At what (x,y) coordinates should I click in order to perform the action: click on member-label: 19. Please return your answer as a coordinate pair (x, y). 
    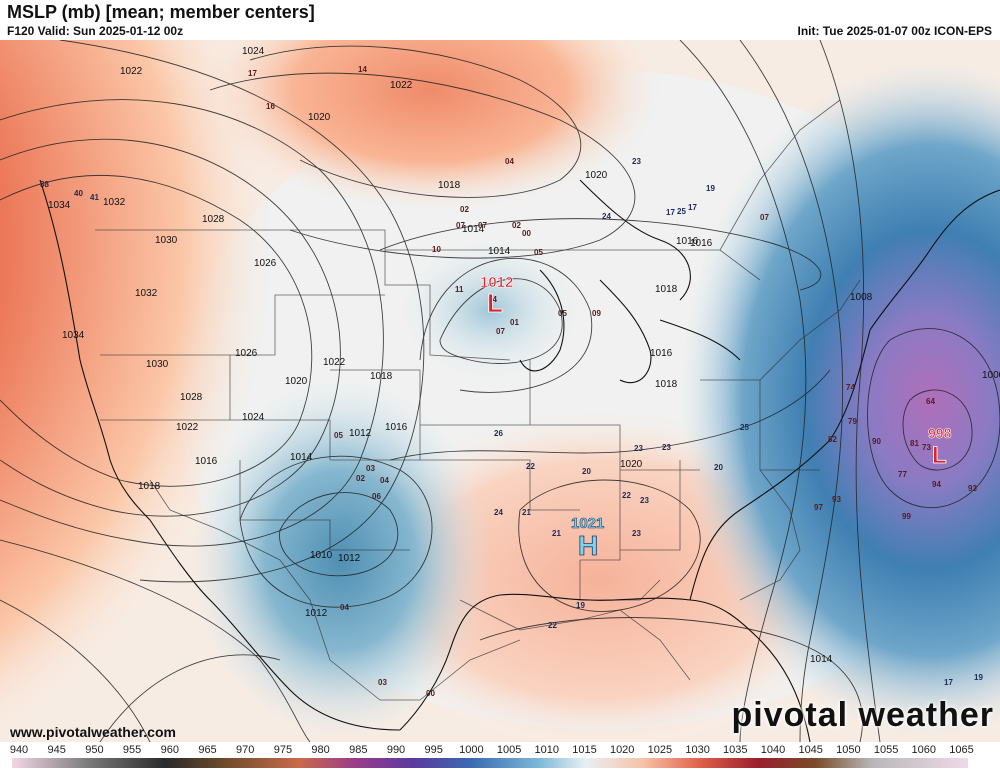
    Looking at the image, I should click on (978, 677).